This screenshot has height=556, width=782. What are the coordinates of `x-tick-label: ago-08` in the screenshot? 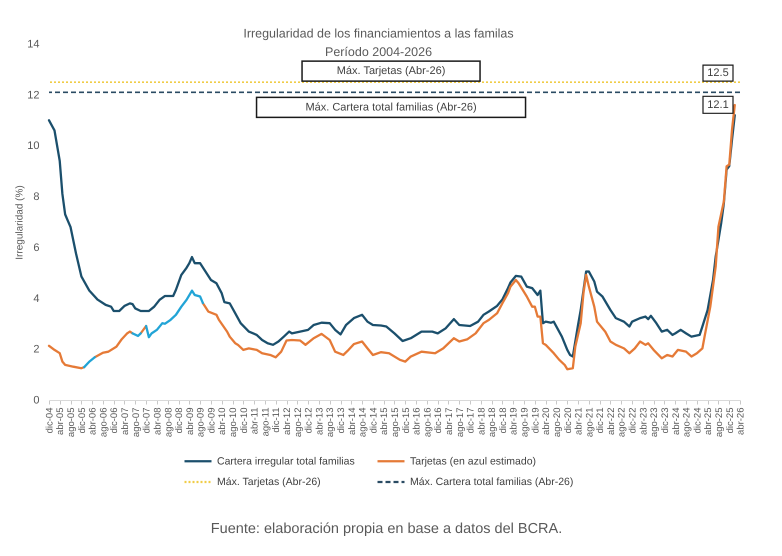 It's located at (168, 423).